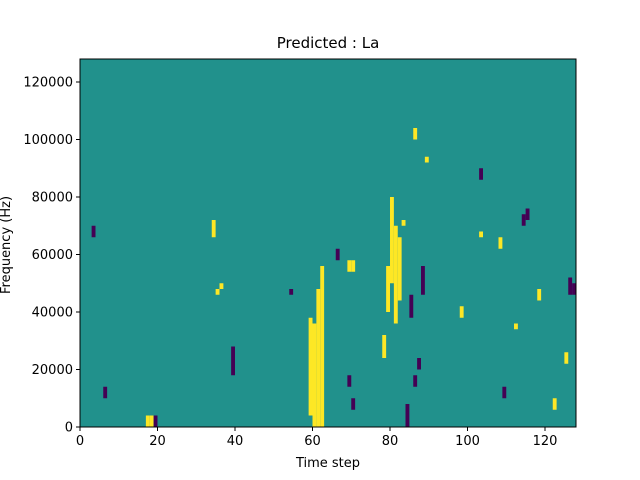  Describe the element at coordinates (52, 255) in the screenshot. I see `y-tick-label: 60000` at that location.